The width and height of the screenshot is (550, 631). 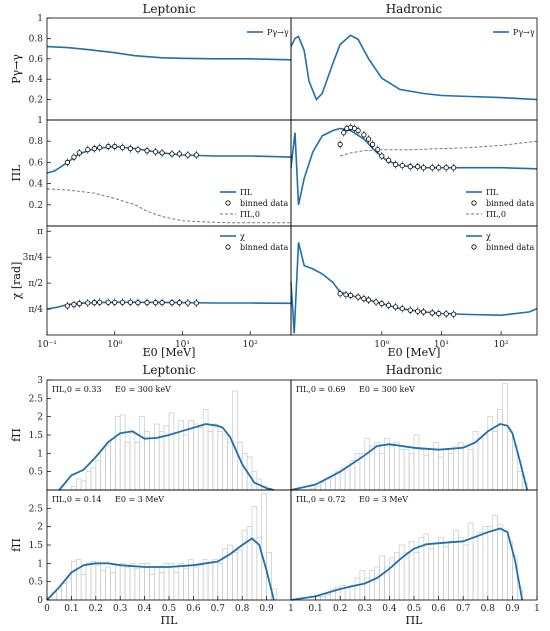 What do you see at coordinates (36, 509) in the screenshot?
I see `y-tick-label: 2.5` at bounding box center [36, 509].